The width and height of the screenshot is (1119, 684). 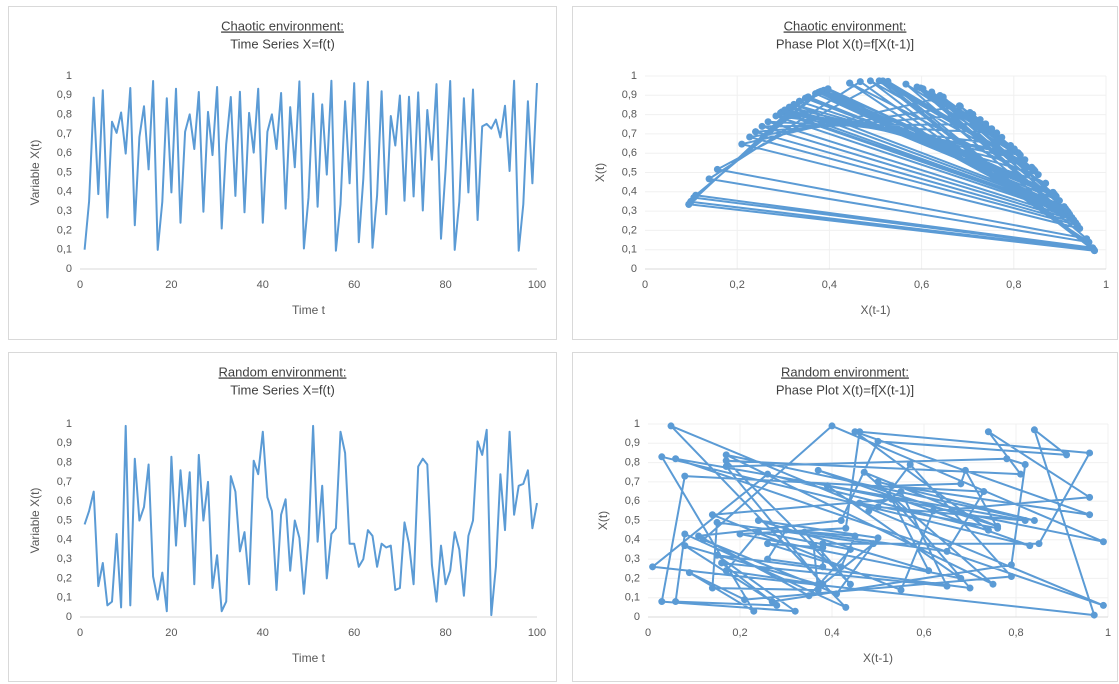 What do you see at coordinates (171, 633) in the screenshot?
I see `x-tick-label: 20` at bounding box center [171, 633].